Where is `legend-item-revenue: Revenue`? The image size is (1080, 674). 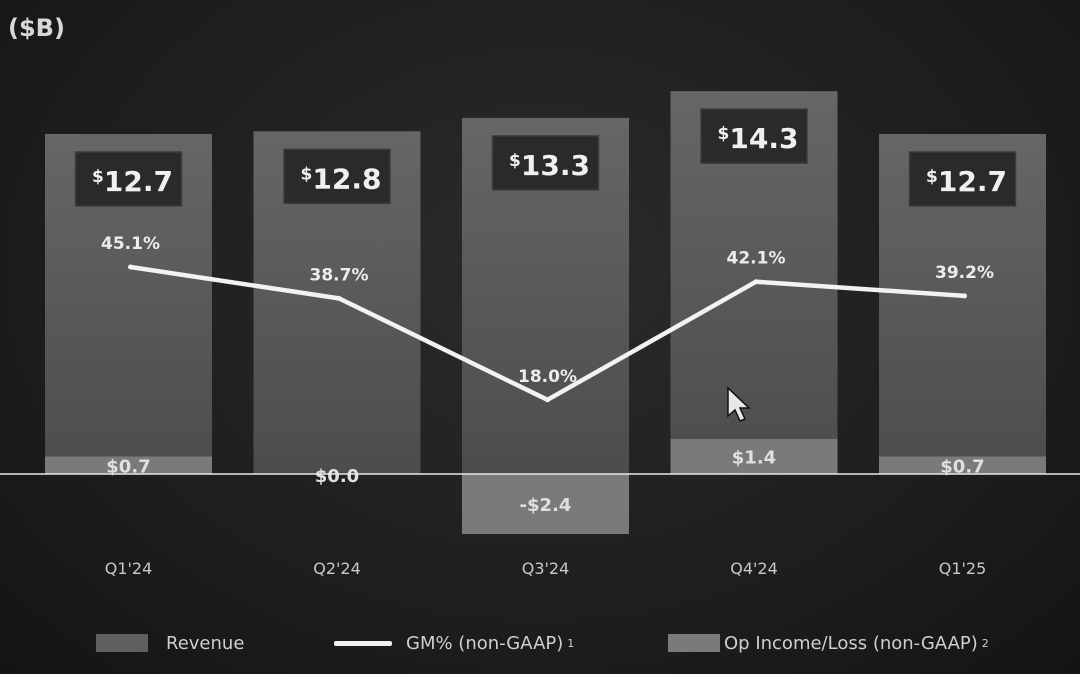
legend-item-revenue: Revenue is located at coordinates (170, 643).